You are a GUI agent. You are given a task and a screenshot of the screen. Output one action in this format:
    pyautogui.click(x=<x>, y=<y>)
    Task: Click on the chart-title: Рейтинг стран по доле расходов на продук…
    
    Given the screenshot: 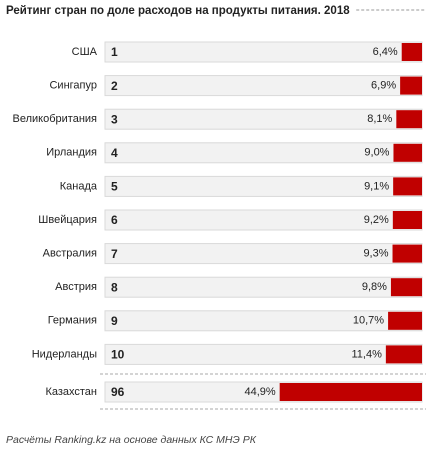 What is the action you would take?
    pyautogui.click(x=178, y=11)
    